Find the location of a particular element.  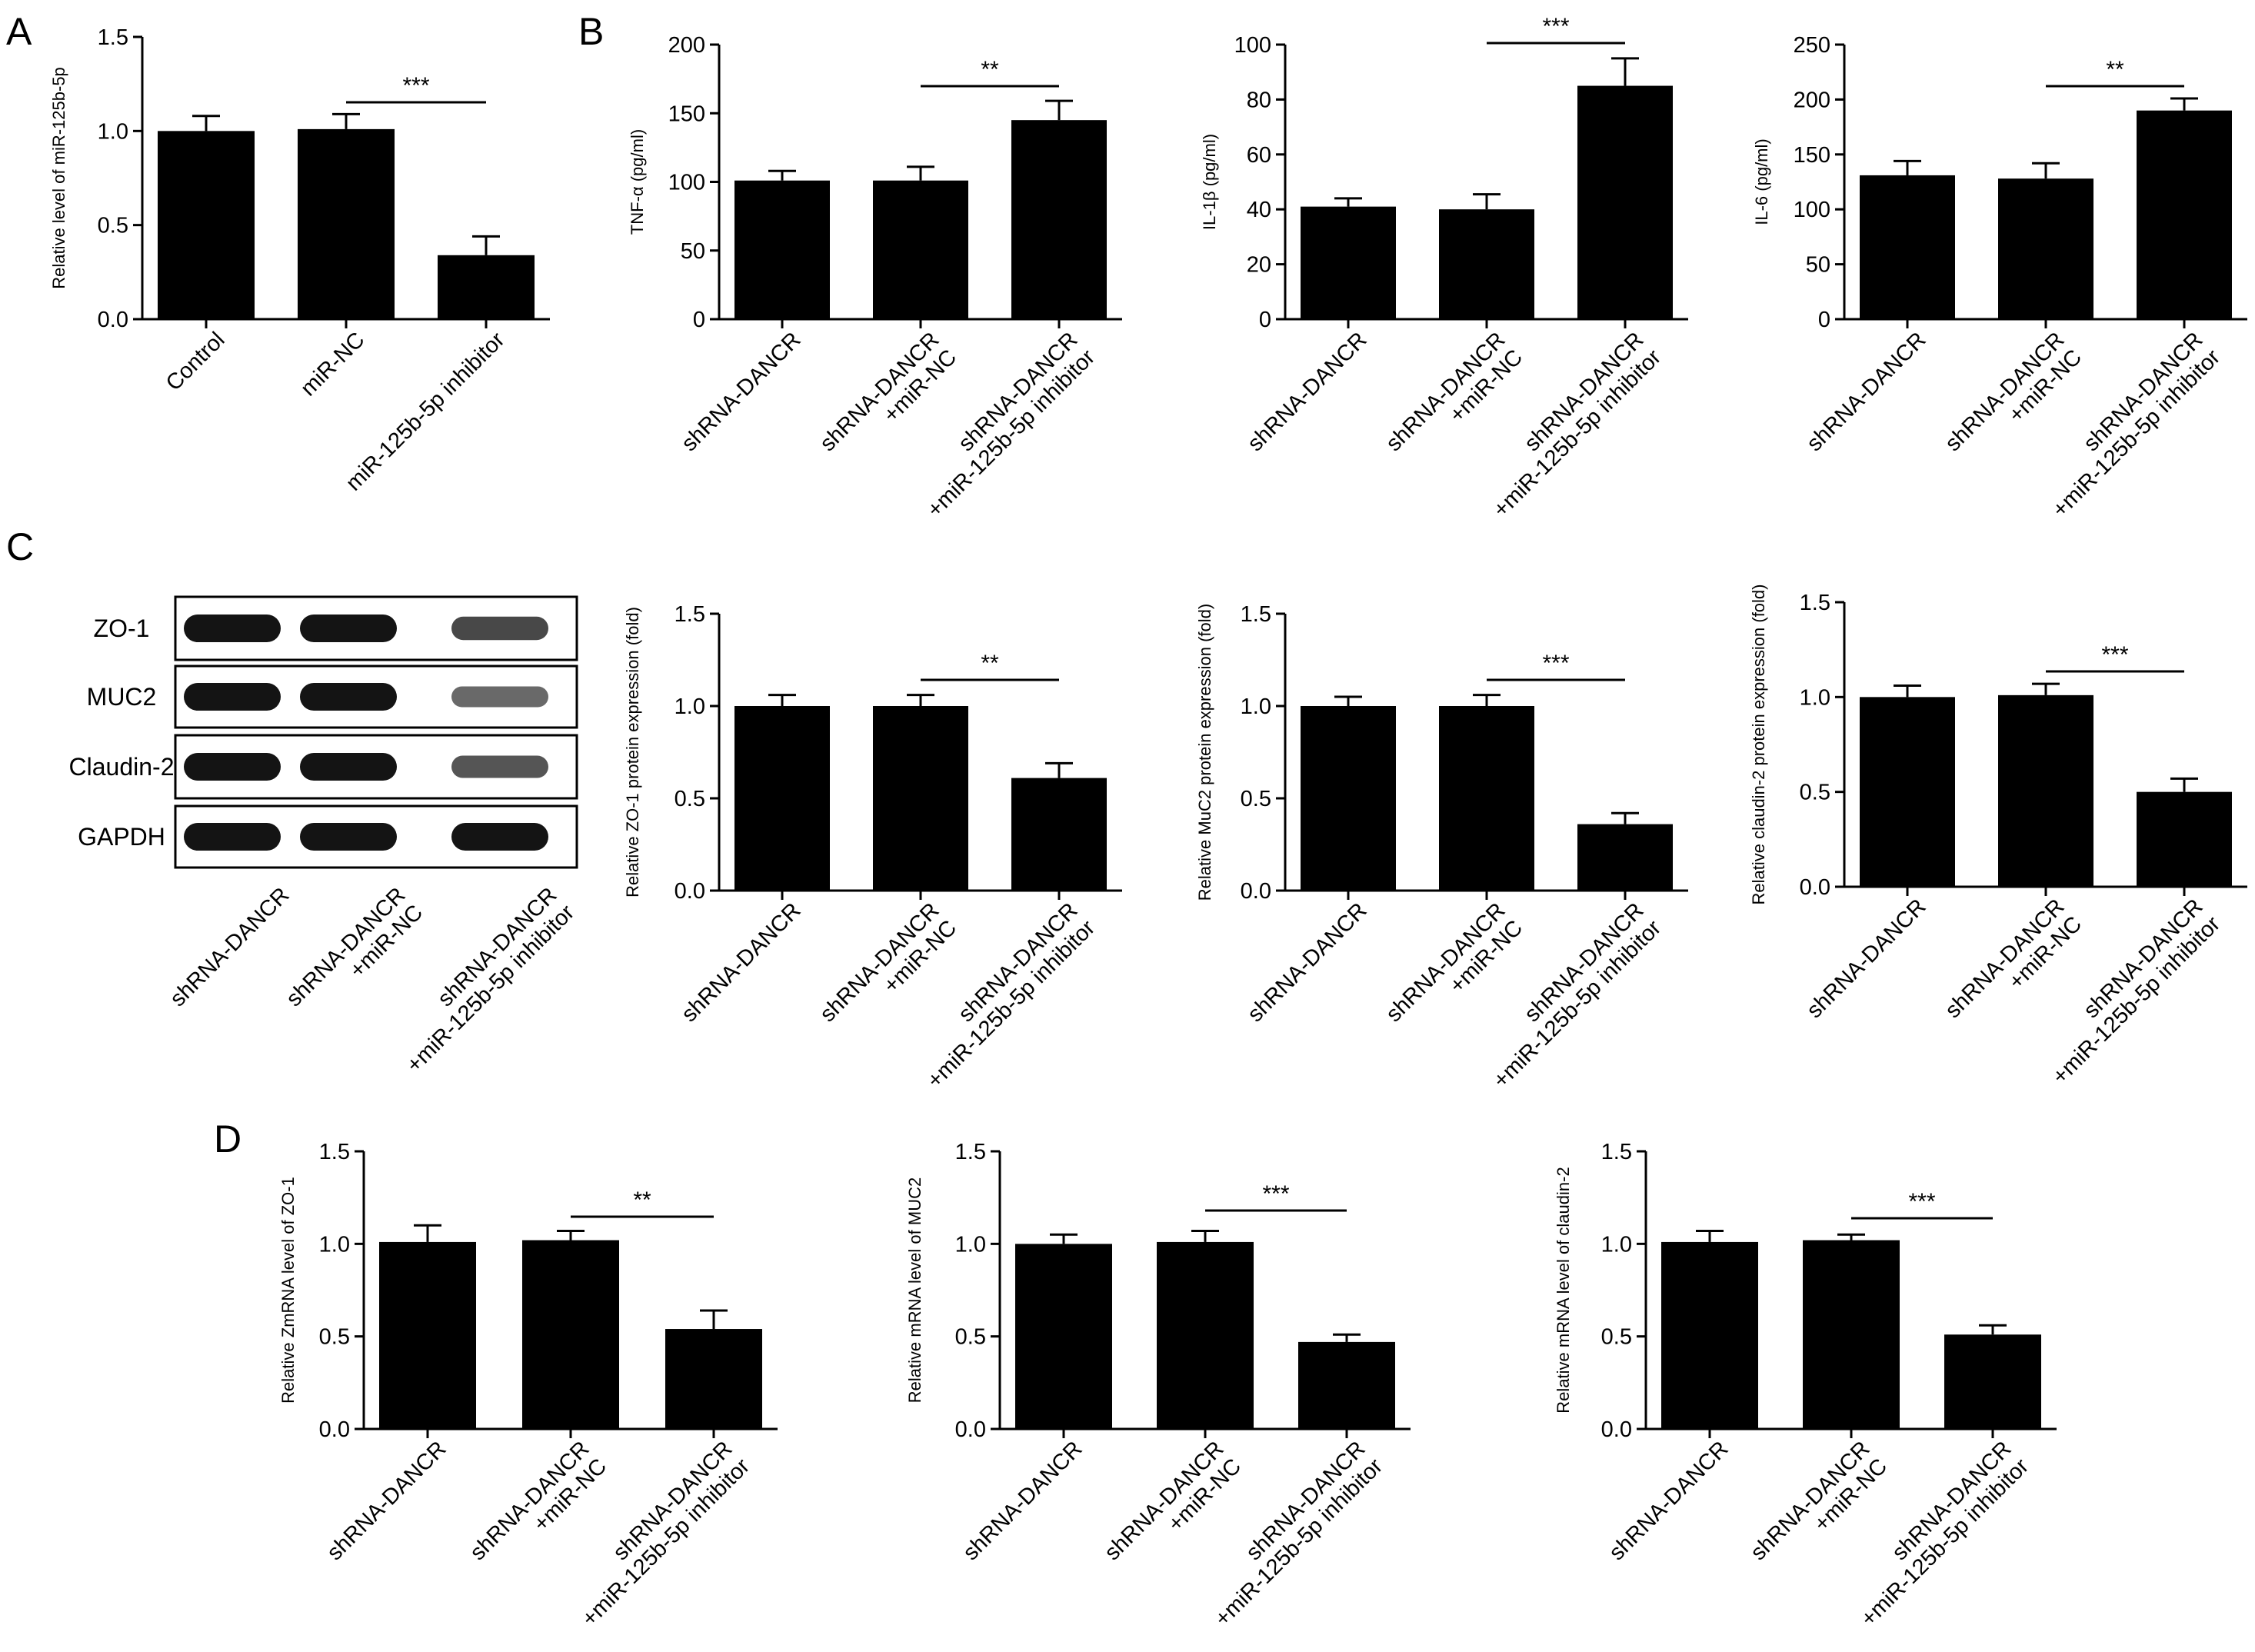

x-category-label: Control is located at coordinates (196, 362).